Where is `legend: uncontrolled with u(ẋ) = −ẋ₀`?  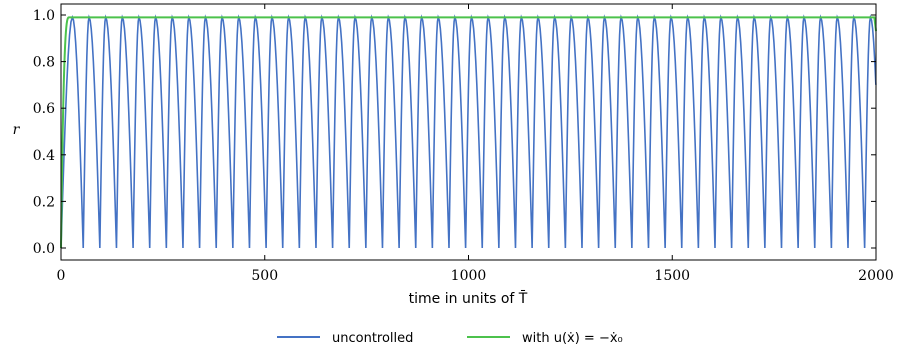 legend: uncontrolled with u(ẋ) = −ẋ₀ is located at coordinates (450, 338).